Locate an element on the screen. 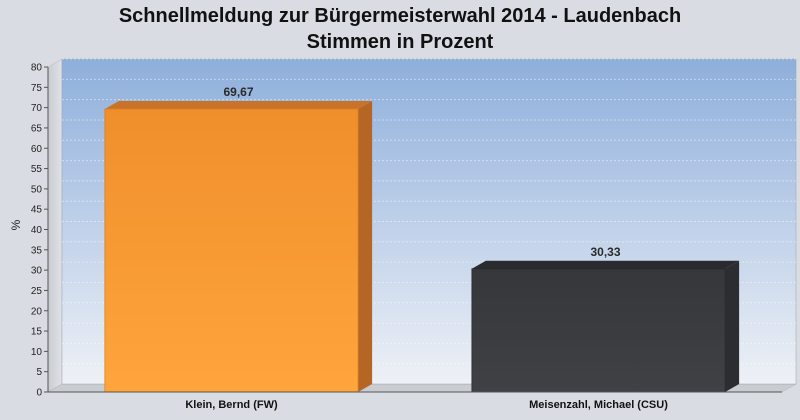 Image resolution: width=800 pixels, height=420 pixels. plot-side-wall is located at coordinates (55, 225).